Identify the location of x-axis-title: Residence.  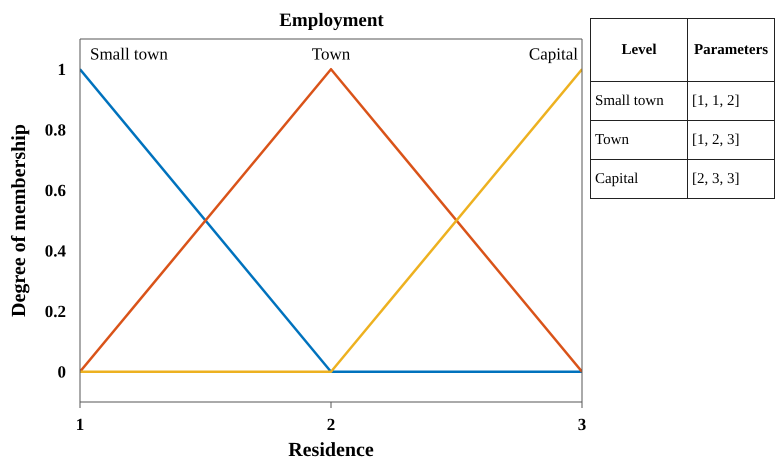
(331, 450).